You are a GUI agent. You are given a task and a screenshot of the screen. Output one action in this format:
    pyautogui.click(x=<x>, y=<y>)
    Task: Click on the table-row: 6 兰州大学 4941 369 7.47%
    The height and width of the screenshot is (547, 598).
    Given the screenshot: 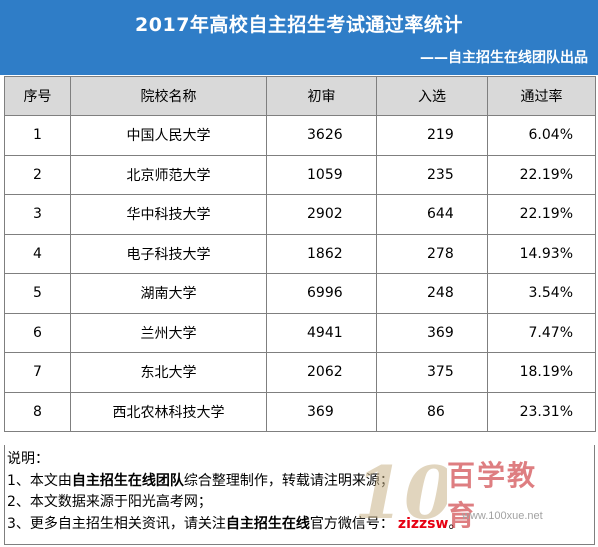 What is the action you would take?
    pyautogui.click(x=300, y=332)
    